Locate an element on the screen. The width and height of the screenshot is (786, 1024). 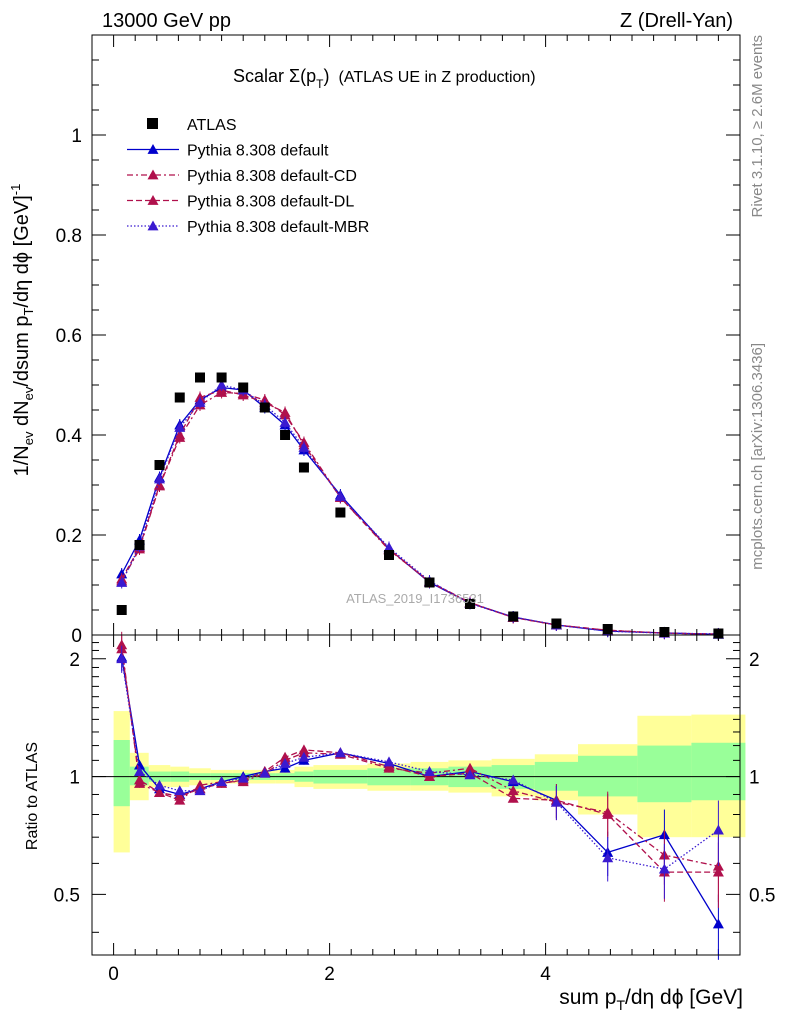
analysis-watermark: ATLAS_2019_I1736531 is located at coordinates (415, 598).